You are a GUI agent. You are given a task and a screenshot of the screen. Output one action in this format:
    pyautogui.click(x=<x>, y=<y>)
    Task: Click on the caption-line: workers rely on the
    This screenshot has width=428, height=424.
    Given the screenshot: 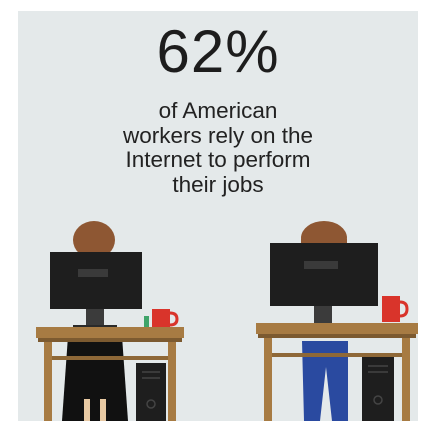 What is the action you would take?
    pyautogui.click(x=218, y=135)
    